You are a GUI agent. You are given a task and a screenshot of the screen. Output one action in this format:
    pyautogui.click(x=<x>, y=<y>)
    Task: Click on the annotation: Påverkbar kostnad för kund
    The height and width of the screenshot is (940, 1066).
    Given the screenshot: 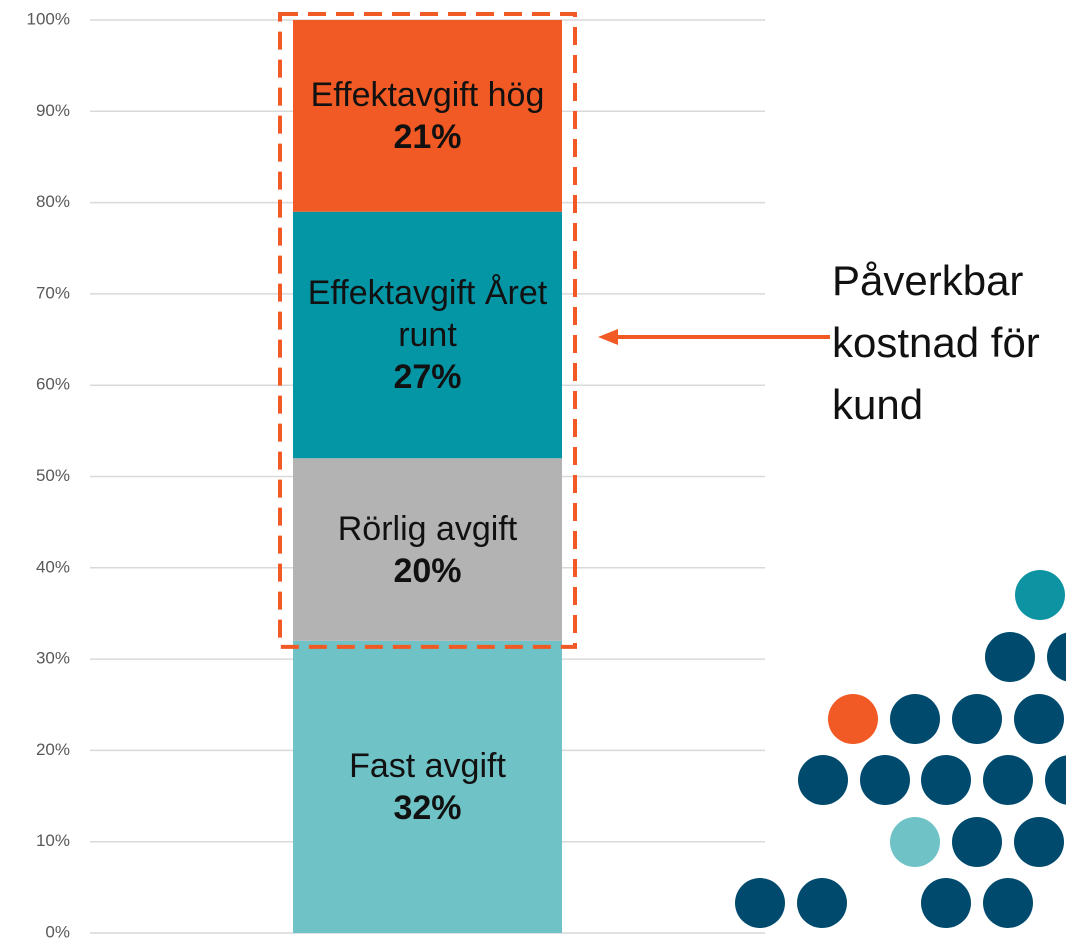 What is the action you would take?
    pyautogui.click(x=936, y=342)
    